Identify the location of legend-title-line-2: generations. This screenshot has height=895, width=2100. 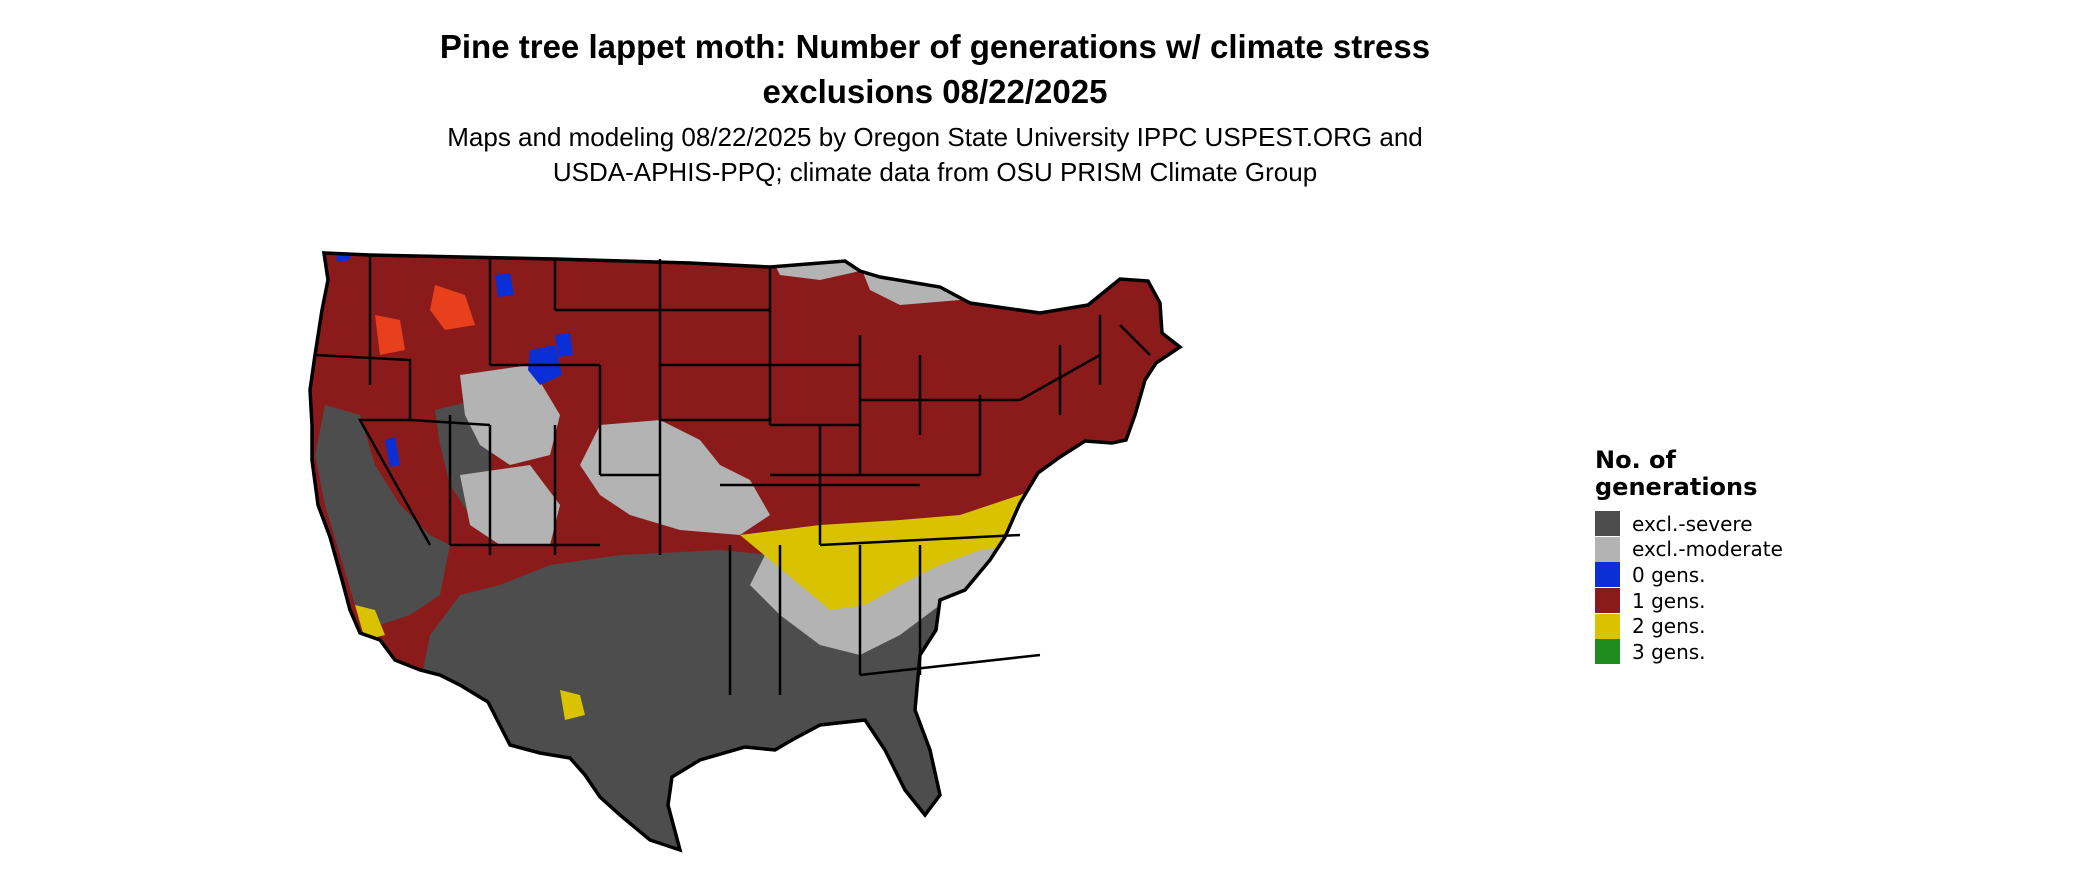
(1676, 487).